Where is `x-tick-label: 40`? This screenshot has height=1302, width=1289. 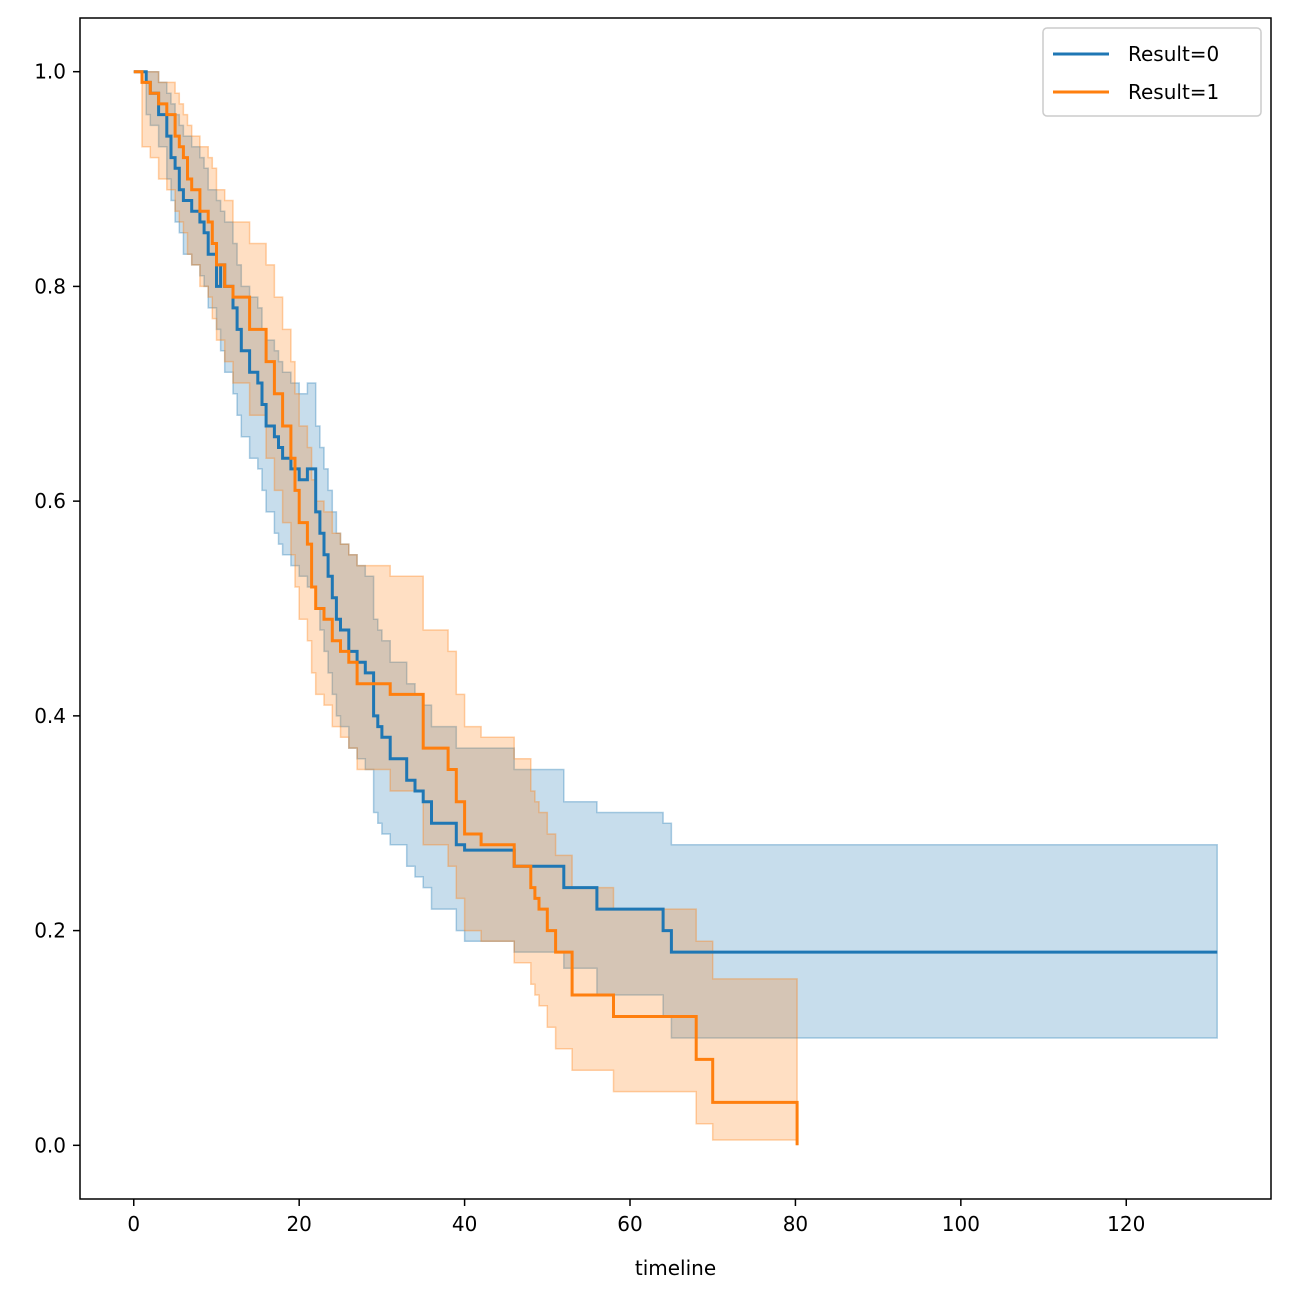
x-tick-label: 40 is located at coordinates (464, 1224).